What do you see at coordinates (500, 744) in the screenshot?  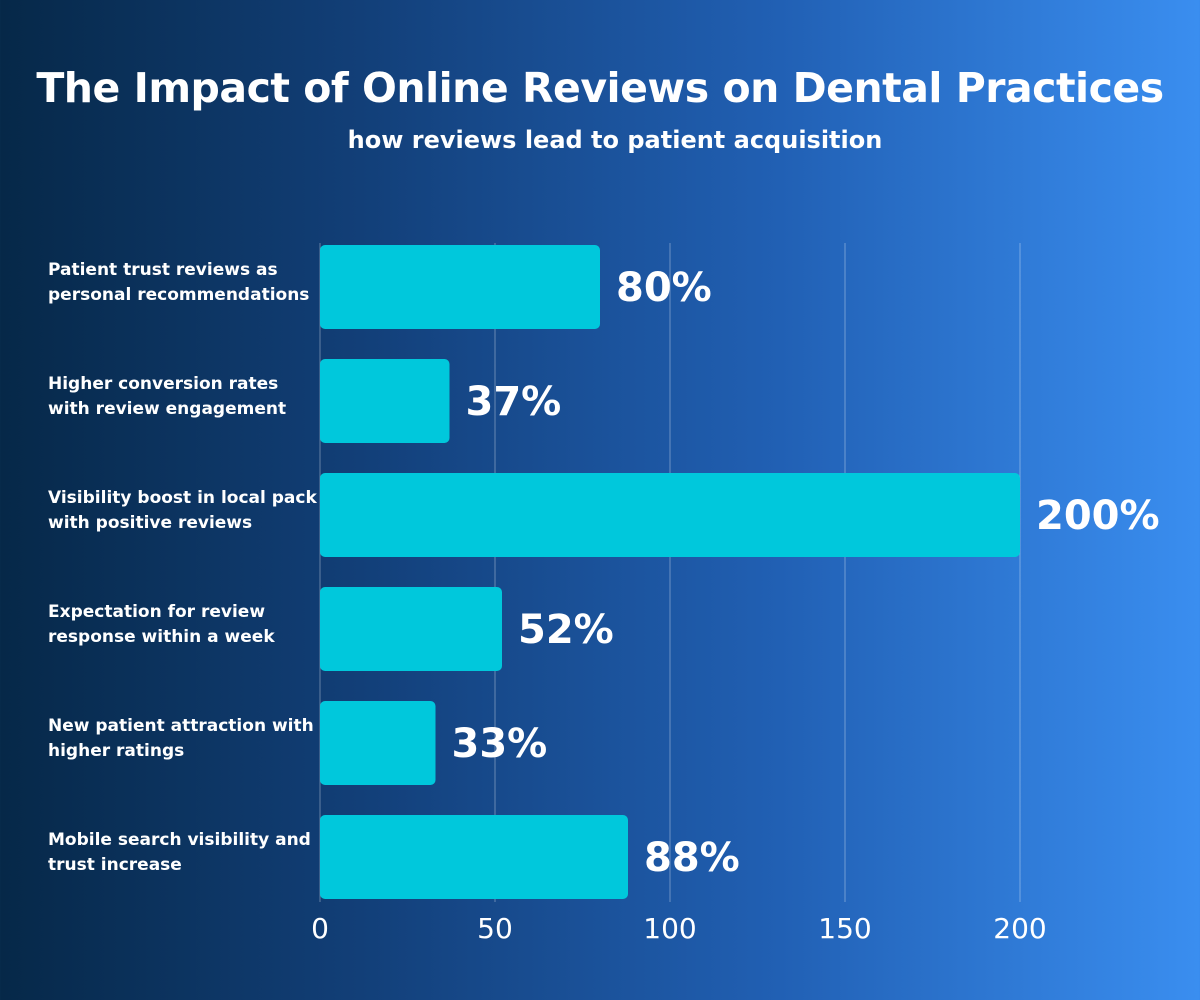 I see `data-label: 33%` at bounding box center [500, 744].